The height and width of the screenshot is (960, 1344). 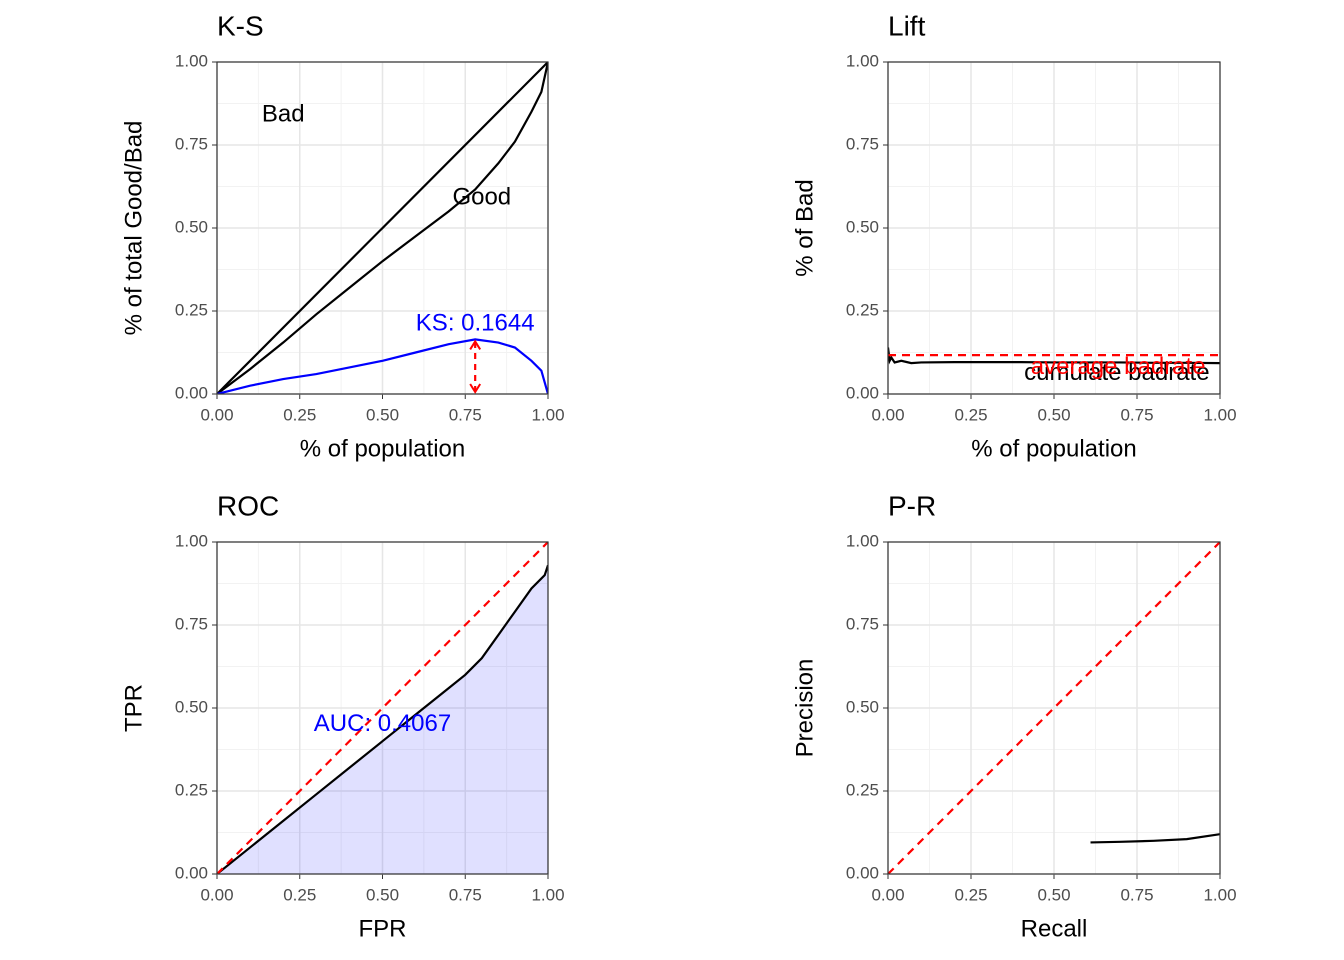 I want to click on plot-area: Bad Good, so click(x=382, y=228).